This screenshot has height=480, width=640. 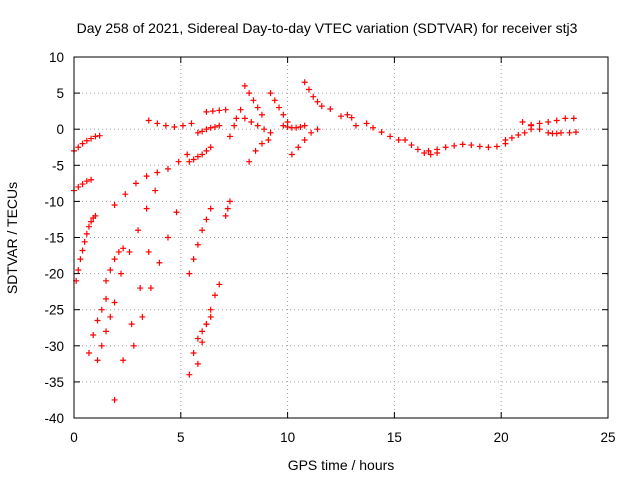 What do you see at coordinates (54, 346) in the screenshot?
I see `y-tick-label: -30` at bounding box center [54, 346].